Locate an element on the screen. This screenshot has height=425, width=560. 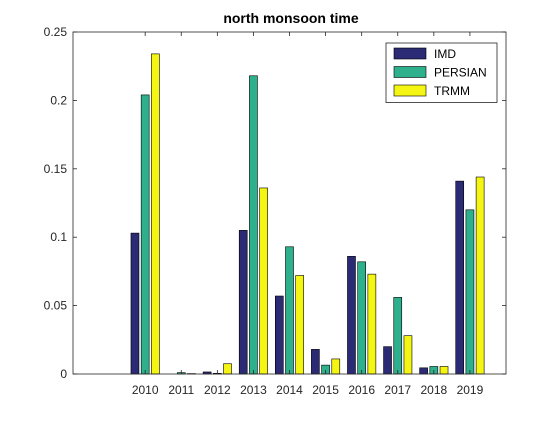
y-tick-label: 0.15 is located at coordinates (56, 169).